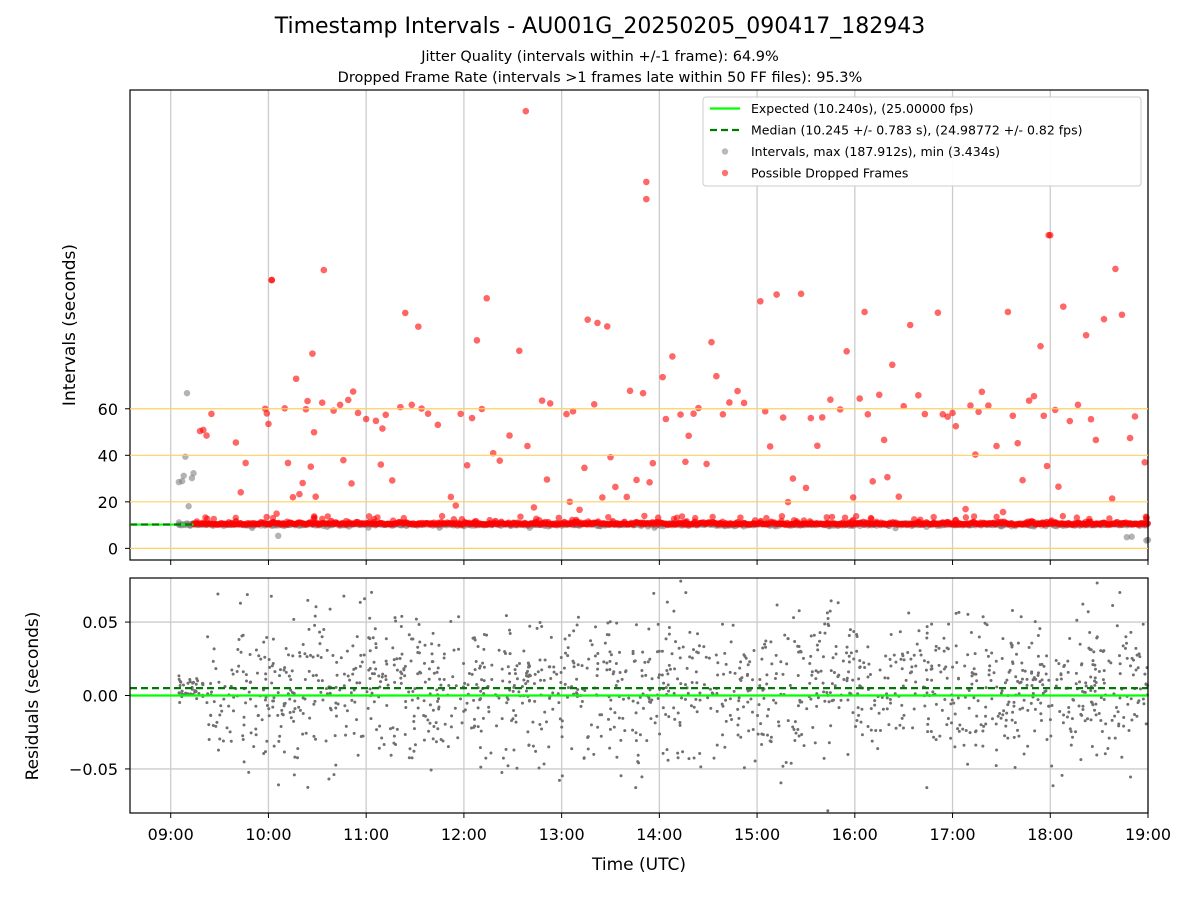 This screenshot has width=1200, height=900. What do you see at coordinates (562, 834) in the screenshot?
I see `x-tick-label: 13:00` at bounding box center [562, 834].